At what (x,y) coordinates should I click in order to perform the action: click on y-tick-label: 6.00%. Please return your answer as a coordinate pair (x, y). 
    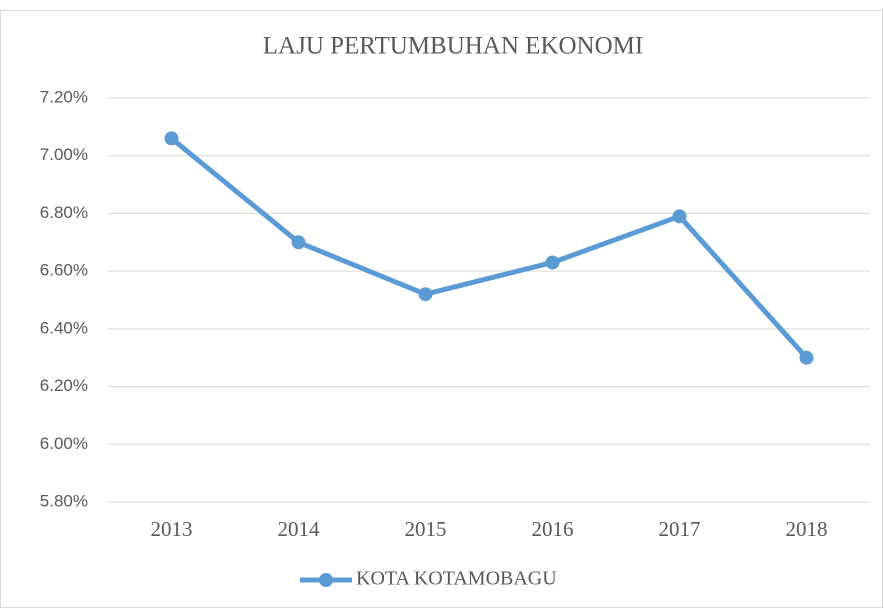
    Looking at the image, I should click on (64, 443).